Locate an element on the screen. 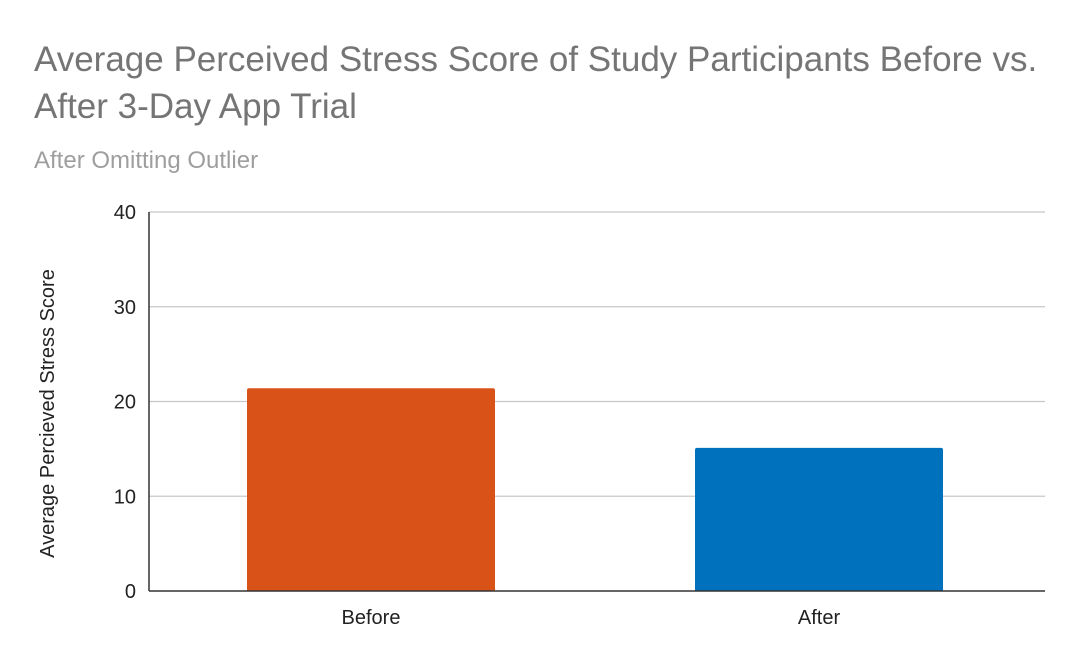  x-tick-label: After is located at coordinates (819, 618).